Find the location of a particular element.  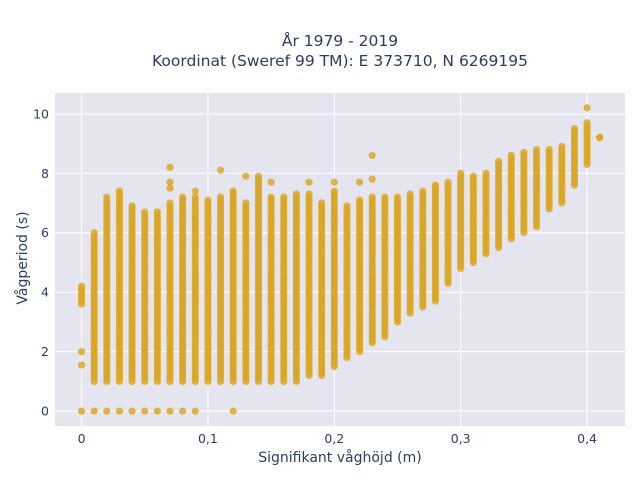

x-tick-label: 0,1 is located at coordinates (208, 438).